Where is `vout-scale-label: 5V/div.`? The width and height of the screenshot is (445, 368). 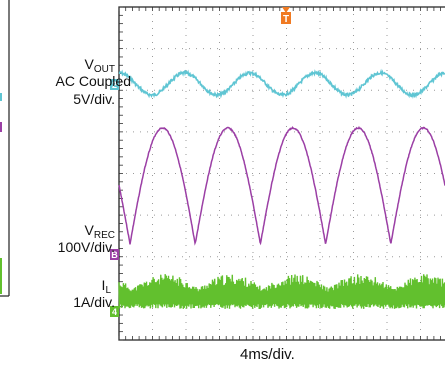 vout-scale-label: 5V/div. is located at coordinates (94, 99).